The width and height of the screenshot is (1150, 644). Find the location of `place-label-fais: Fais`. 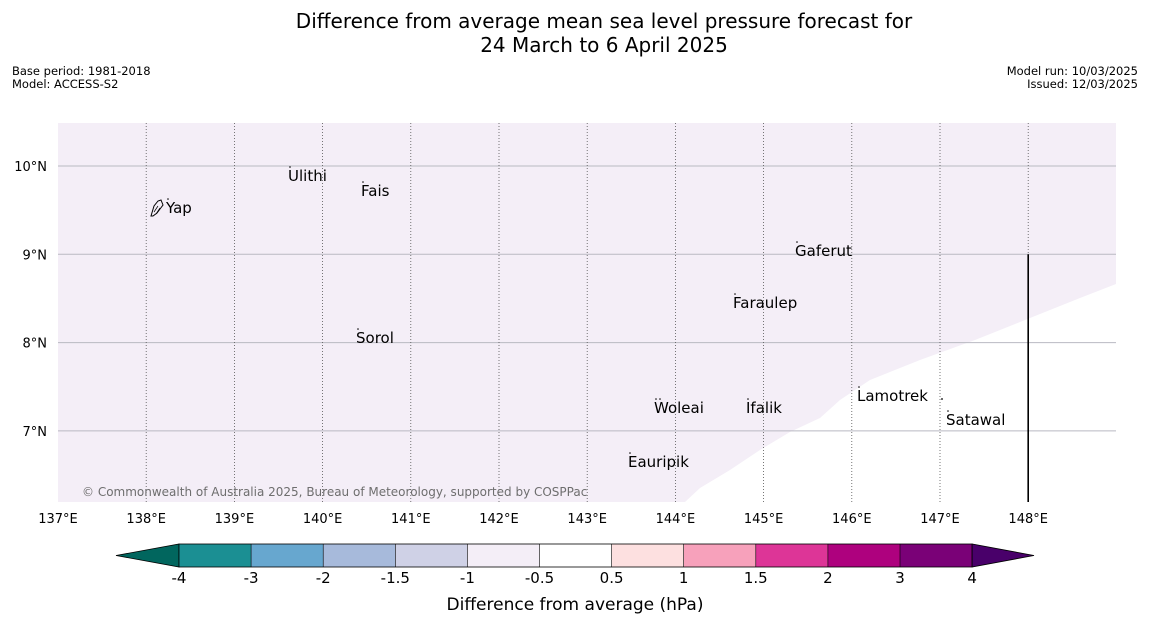

place-label-fais: Fais is located at coordinates (375, 191).